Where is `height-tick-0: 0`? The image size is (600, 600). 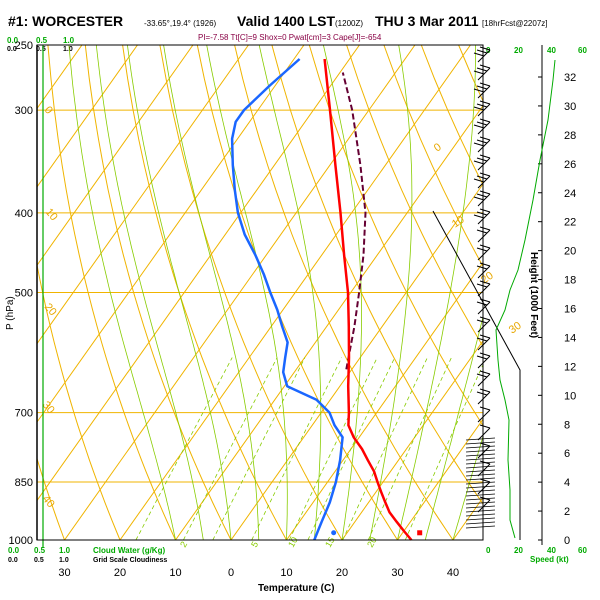
height-tick-0: 0 is located at coordinates (567, 541).